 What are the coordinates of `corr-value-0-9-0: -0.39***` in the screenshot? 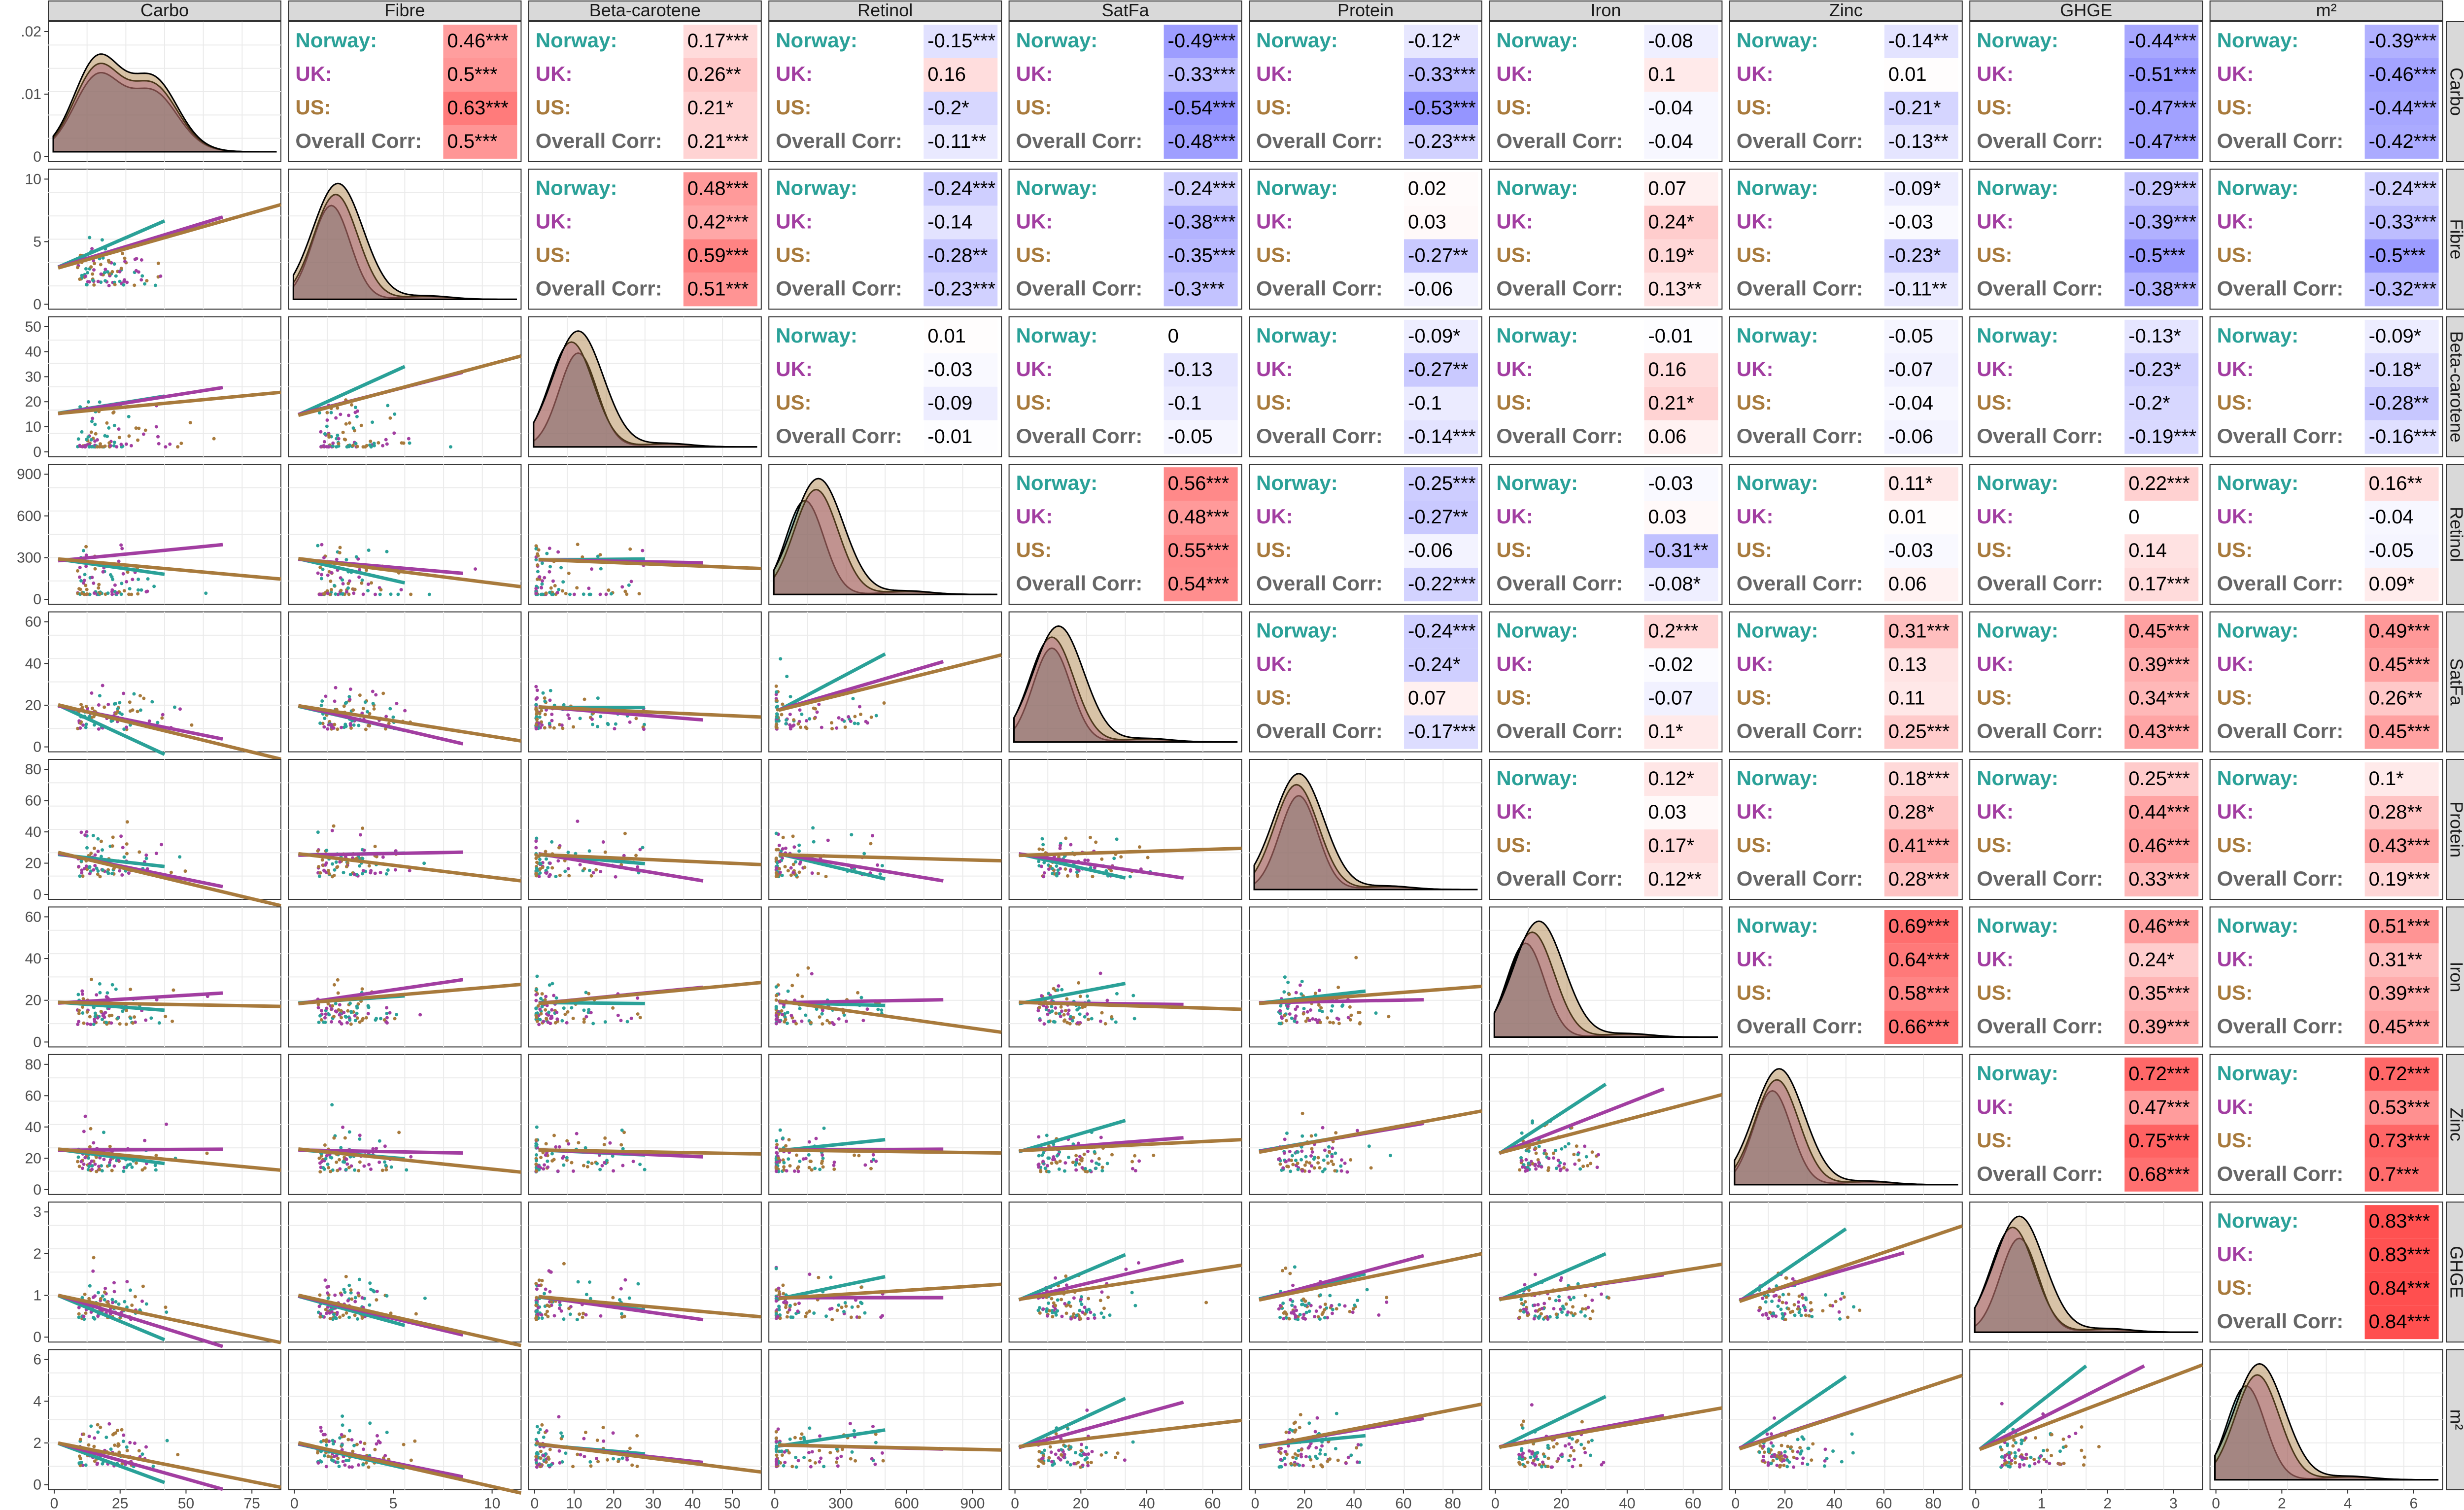 It's located at (2403, 41).